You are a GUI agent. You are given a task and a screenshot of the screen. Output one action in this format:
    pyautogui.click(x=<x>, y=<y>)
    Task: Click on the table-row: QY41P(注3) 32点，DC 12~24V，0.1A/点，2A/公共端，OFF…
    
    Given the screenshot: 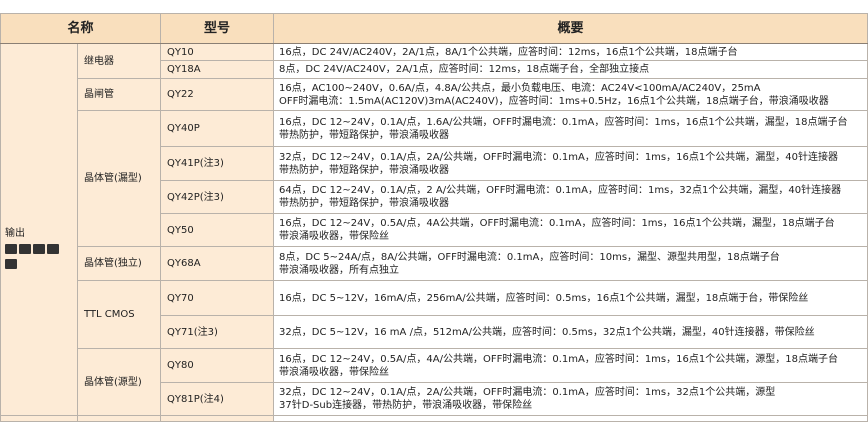 What is the action you would take?
    pyautogui.click(x=434, y=163)
    